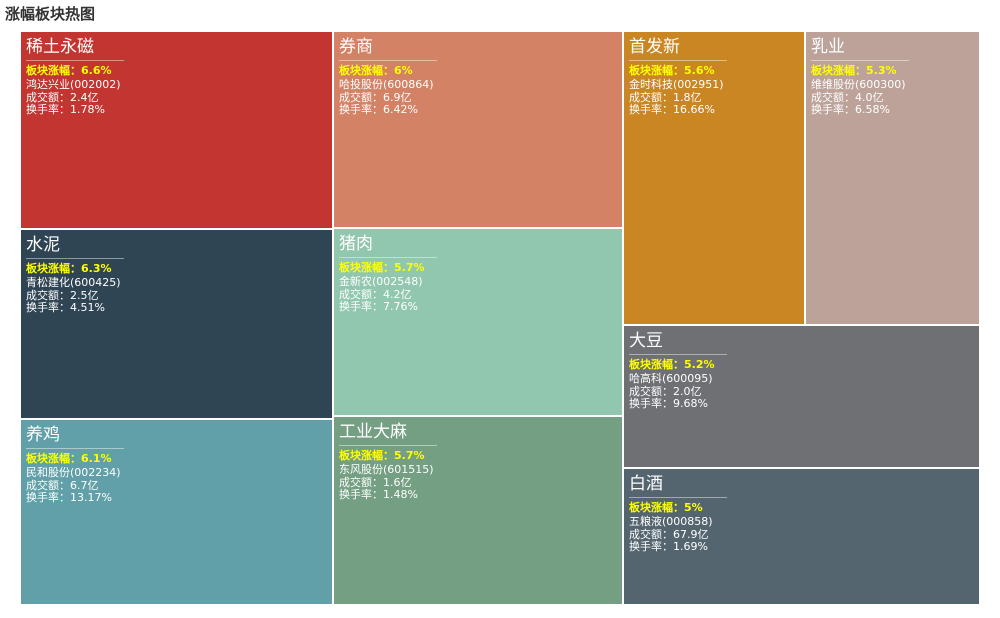 This screenshot has width=1000, height=618. Describe the element at coordinates (801, 396) in the screenshot. I see `treemap-cell: 大豆板块涨幅：5.2% 哈高科(600095) 成交额：2.0亿 换手率：9.68%` at that location.